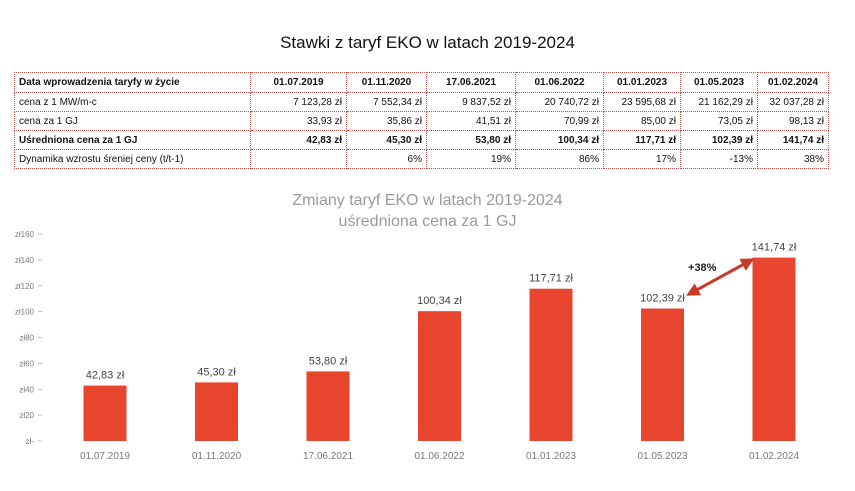  Describe the element at coordinates (719, 159) in the screenshot. I see `table-cell: -13%` at that location.